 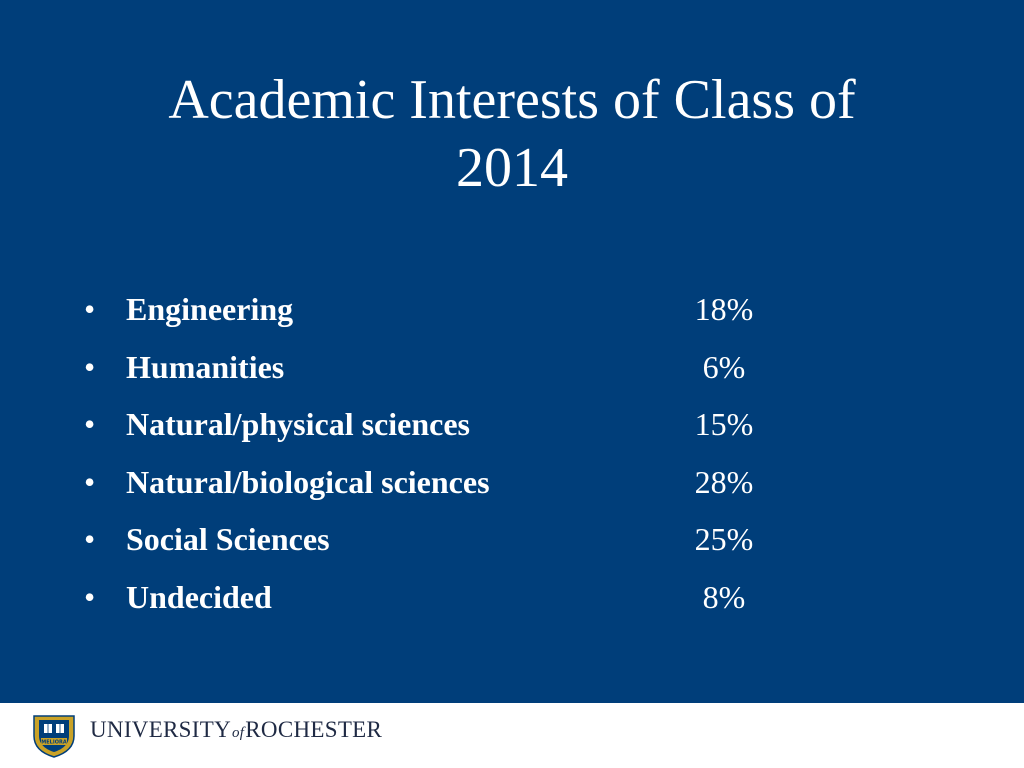 What do you see at coordinates (444, 546) in the screenshot?
I see `list-item: • Social Sciences 25%` at bounding box center [444, 546].